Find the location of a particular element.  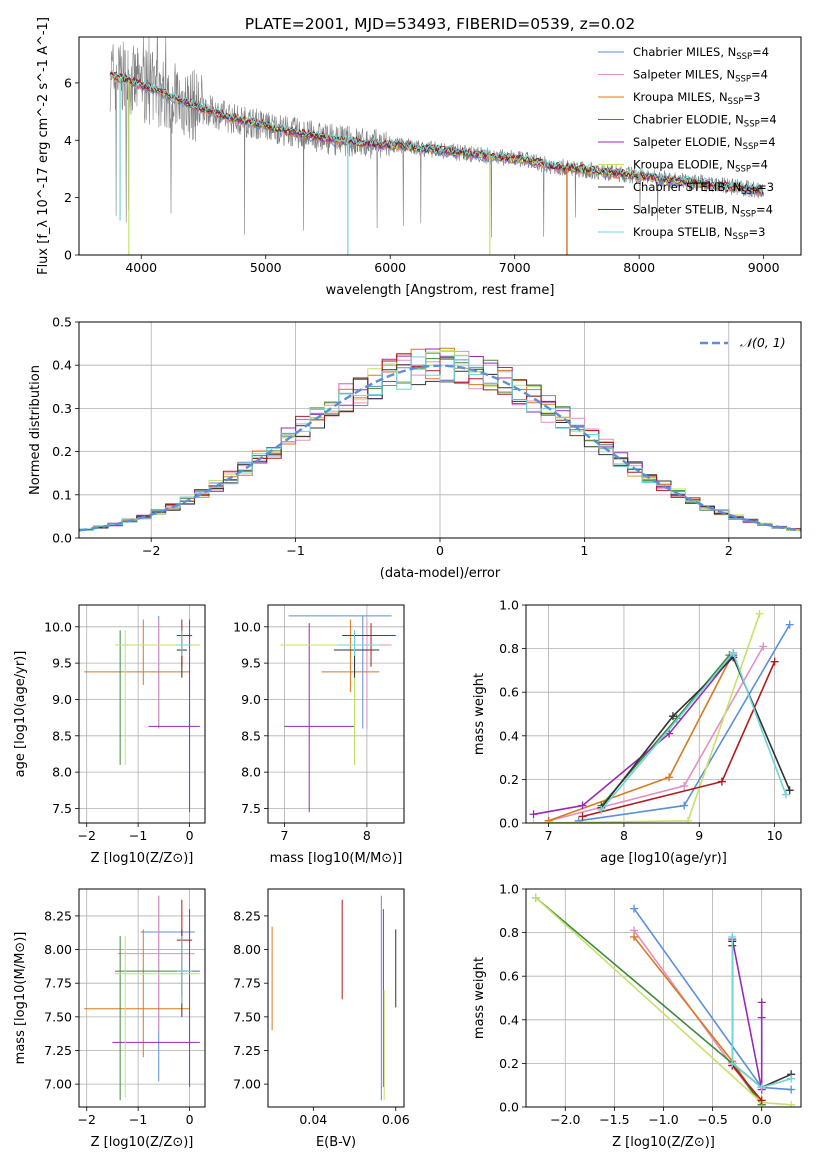

x-tick-label: 0.06 is located at coordinates (396, 1119).